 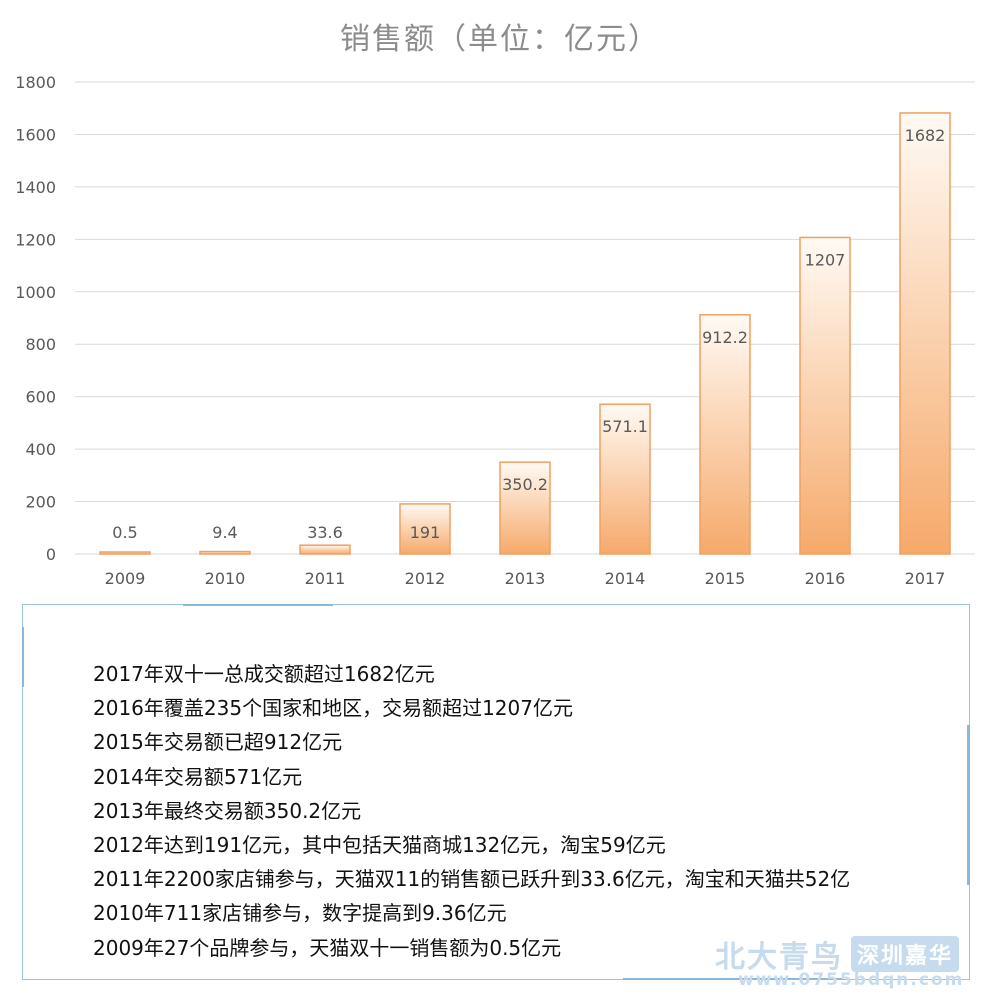 What do you see at coordinates (198, 776) in the screenshot?
I see `info-line: 2014年交易额571亿元` at bounding box center [198, 776].